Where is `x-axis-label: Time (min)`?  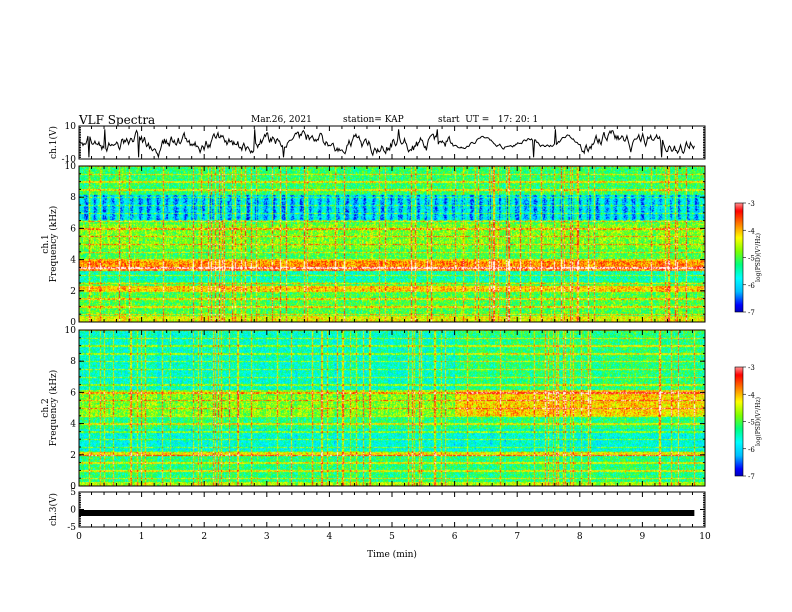 x-axis-label: Time (min) is located at coordinates (392, 554).